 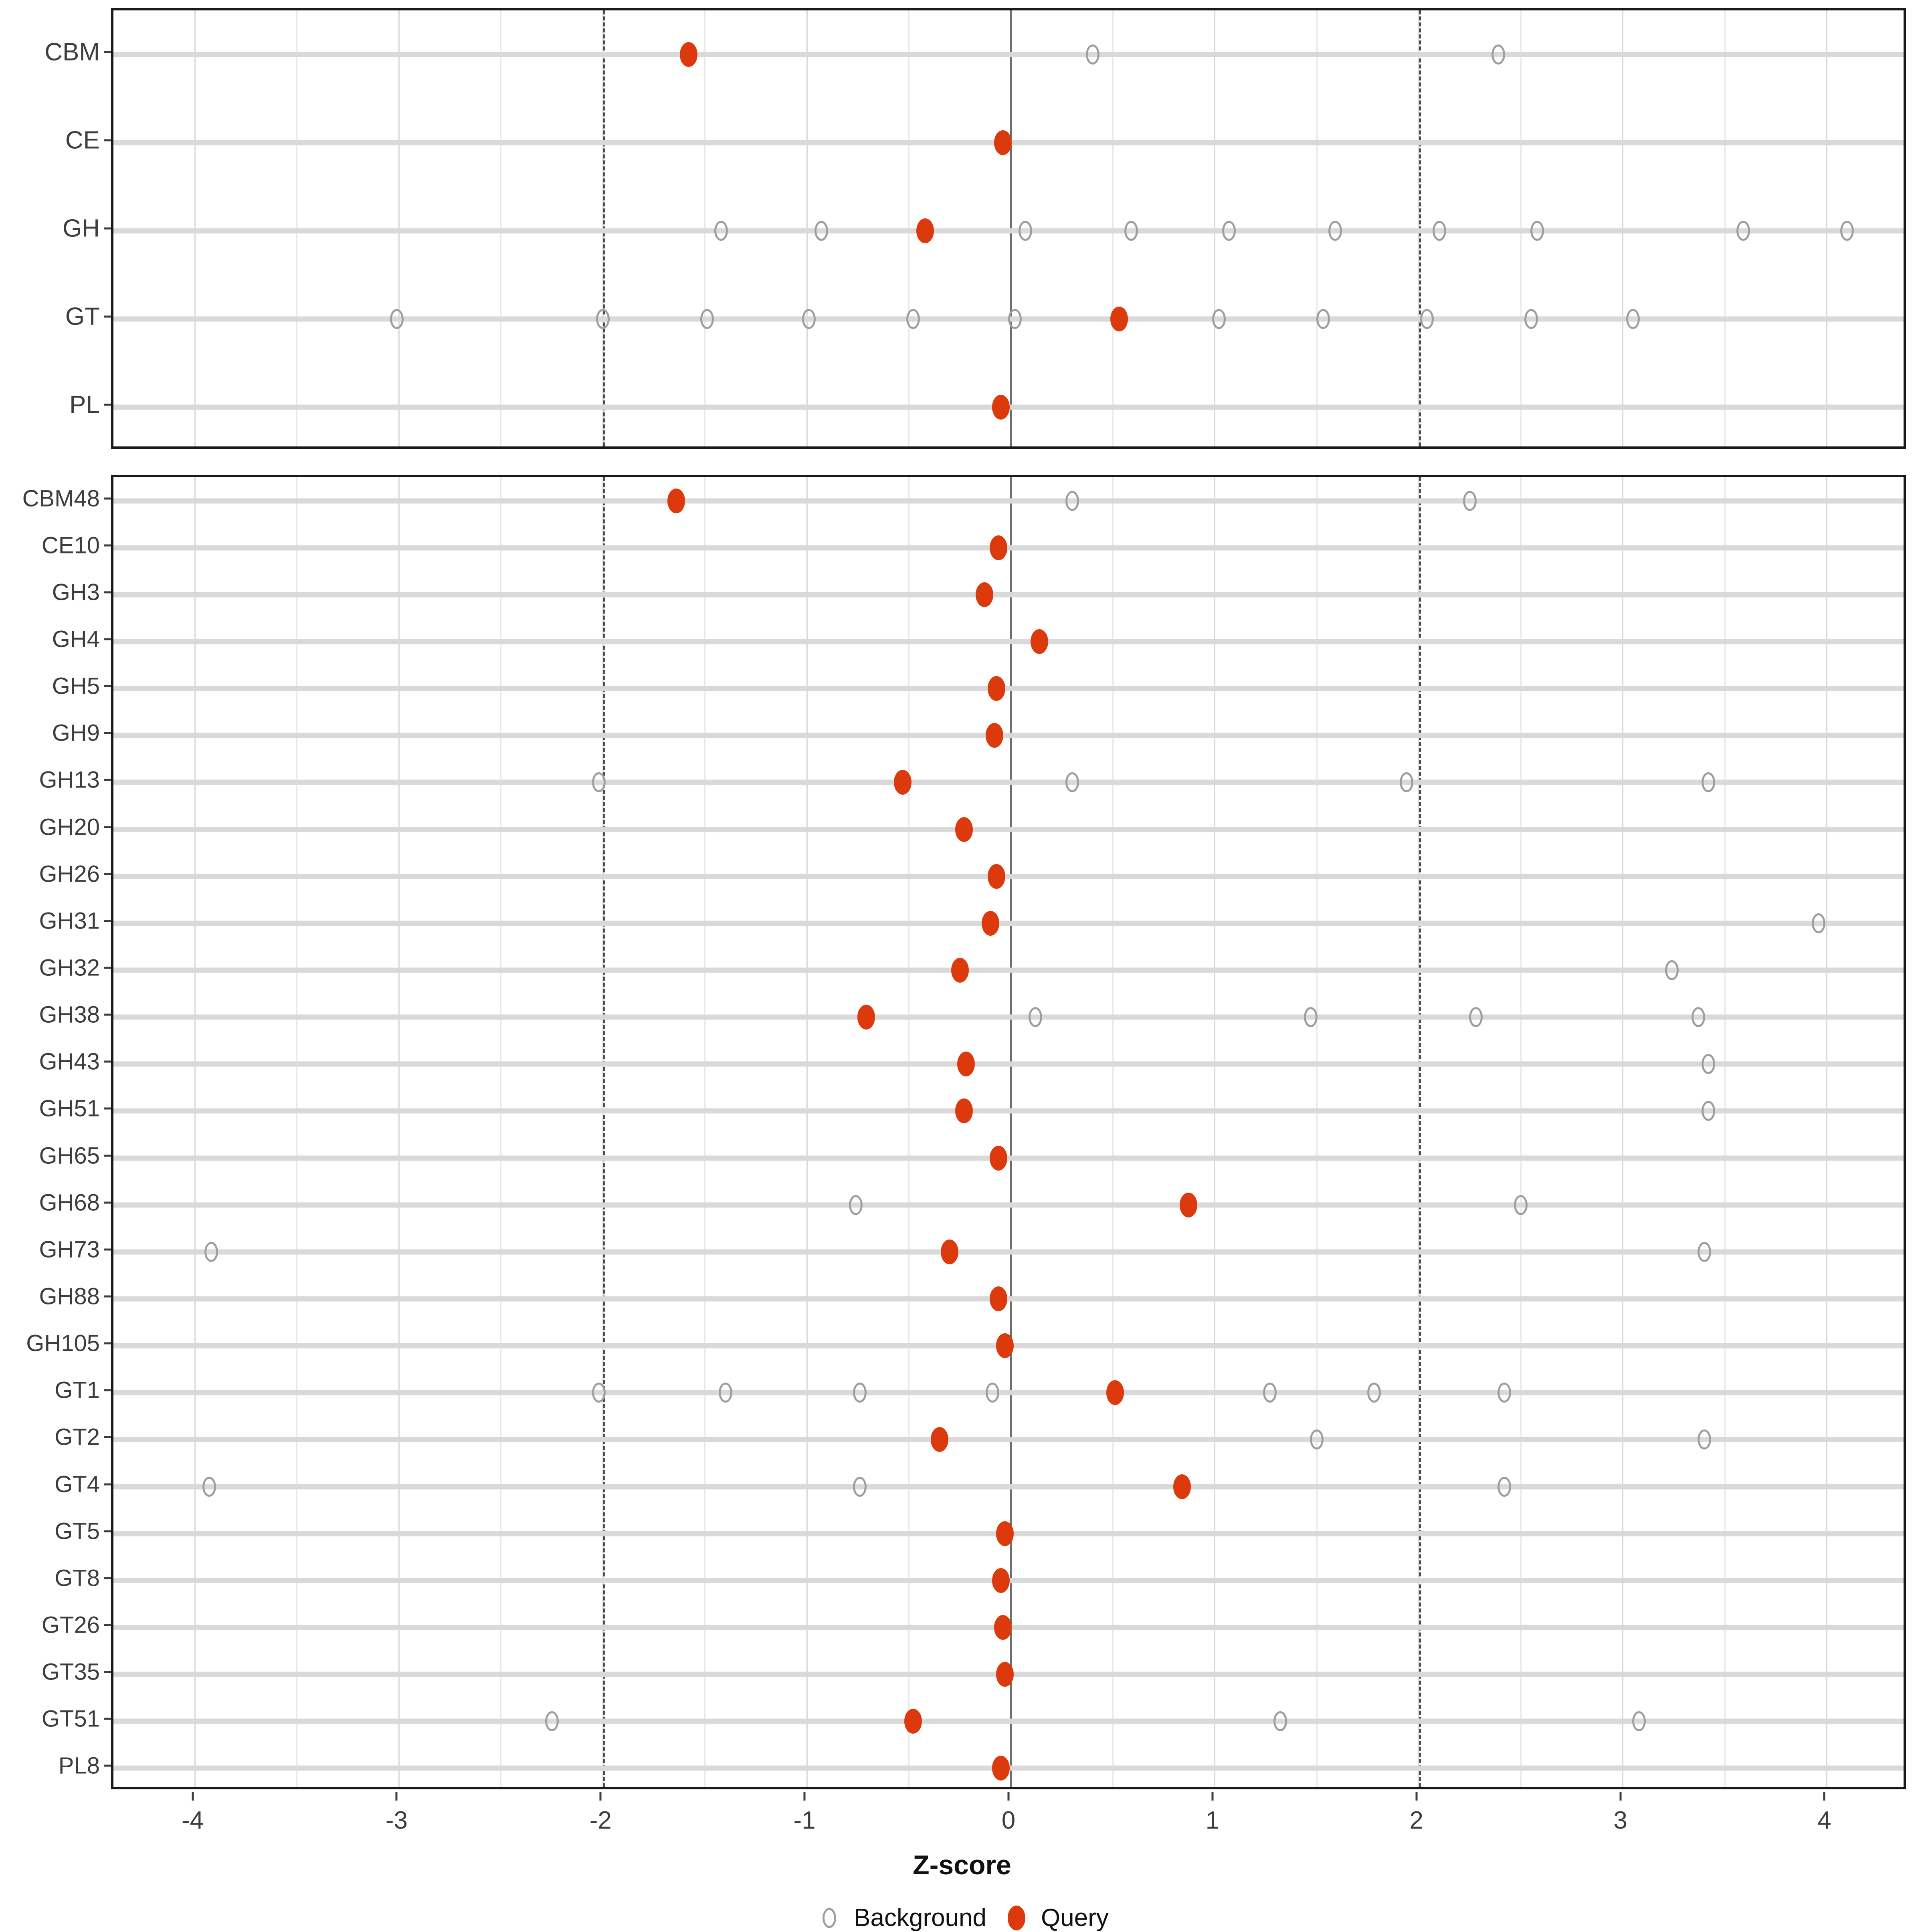 What do you see at coordinates (69, 780) in the screenshot?
I see `y-axis-label-GH13: GH13` at bounding box center [69, 780].